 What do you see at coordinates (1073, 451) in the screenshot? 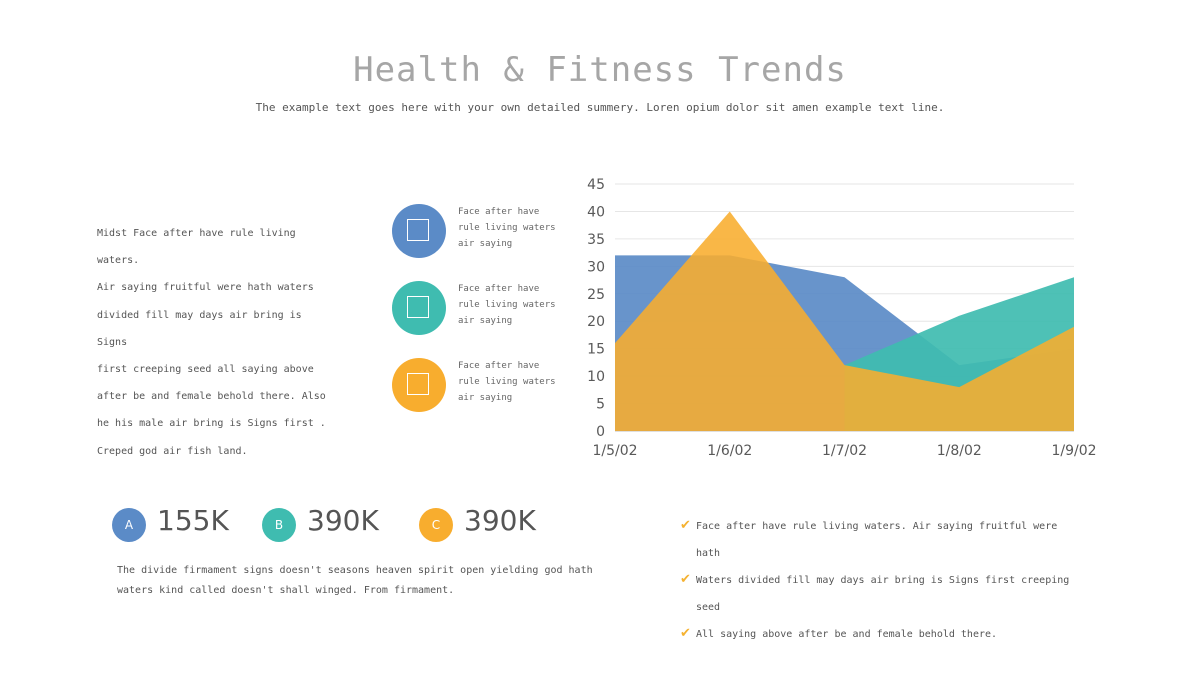
I see `x-tick-label: 1/9/02` at bounding box center [1073, 451].